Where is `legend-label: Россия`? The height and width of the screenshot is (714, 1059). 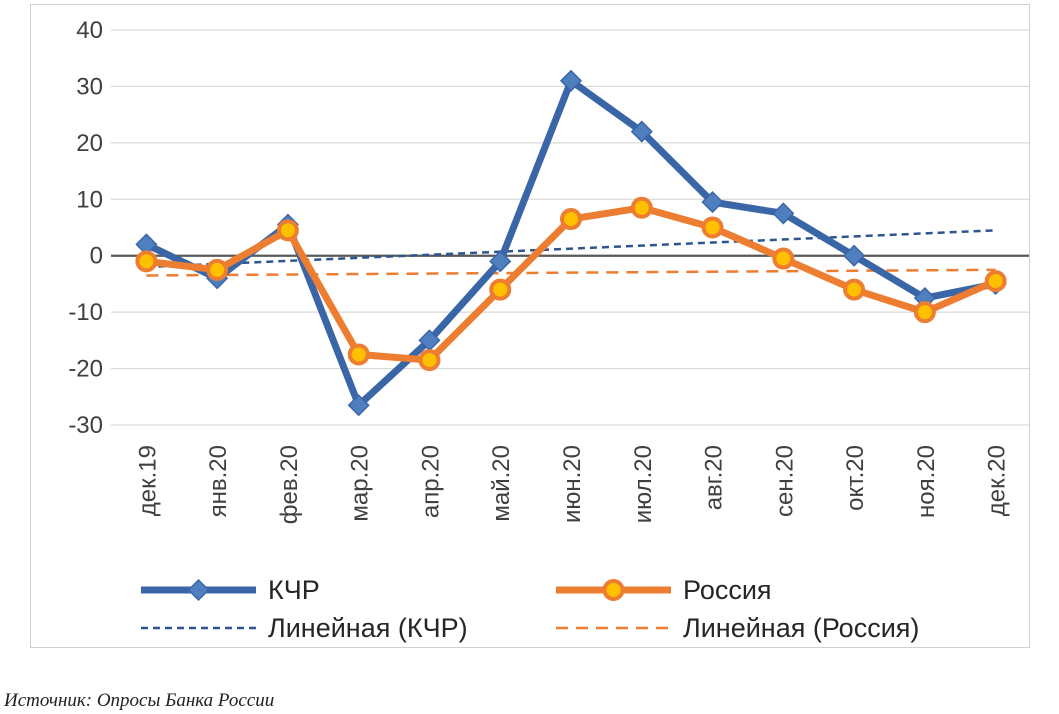 legend-label: Россия is located at coordinates (727, 590).